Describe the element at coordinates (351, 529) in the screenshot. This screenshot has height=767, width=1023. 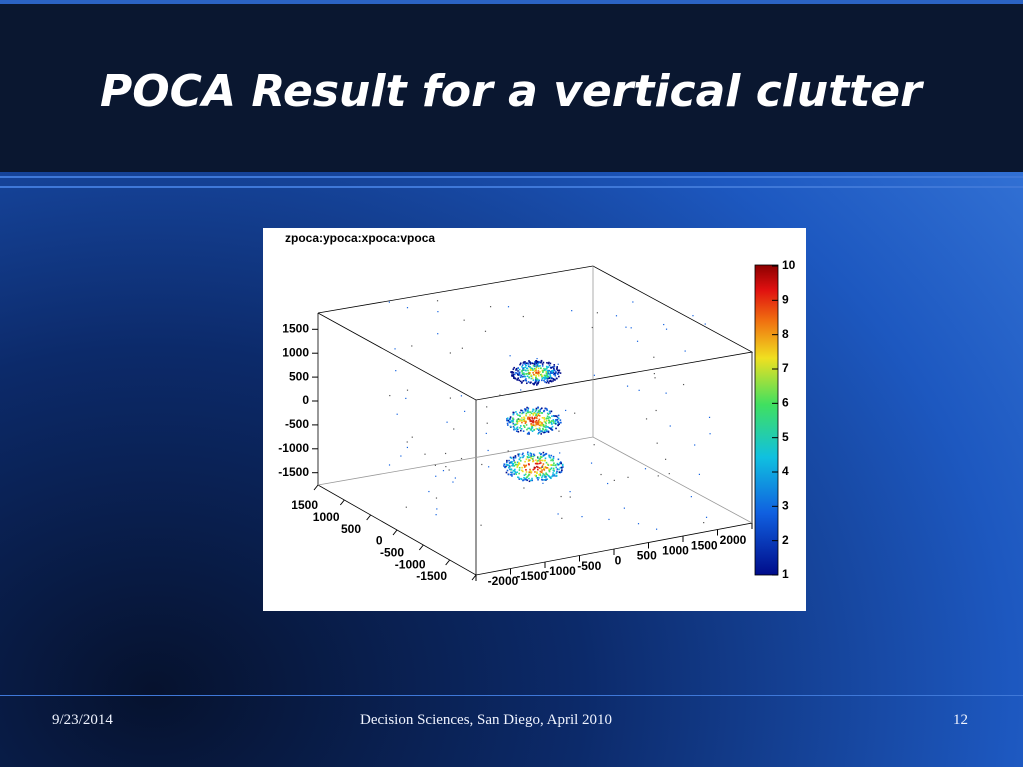
I see `y-tick-label: 500` at that location.